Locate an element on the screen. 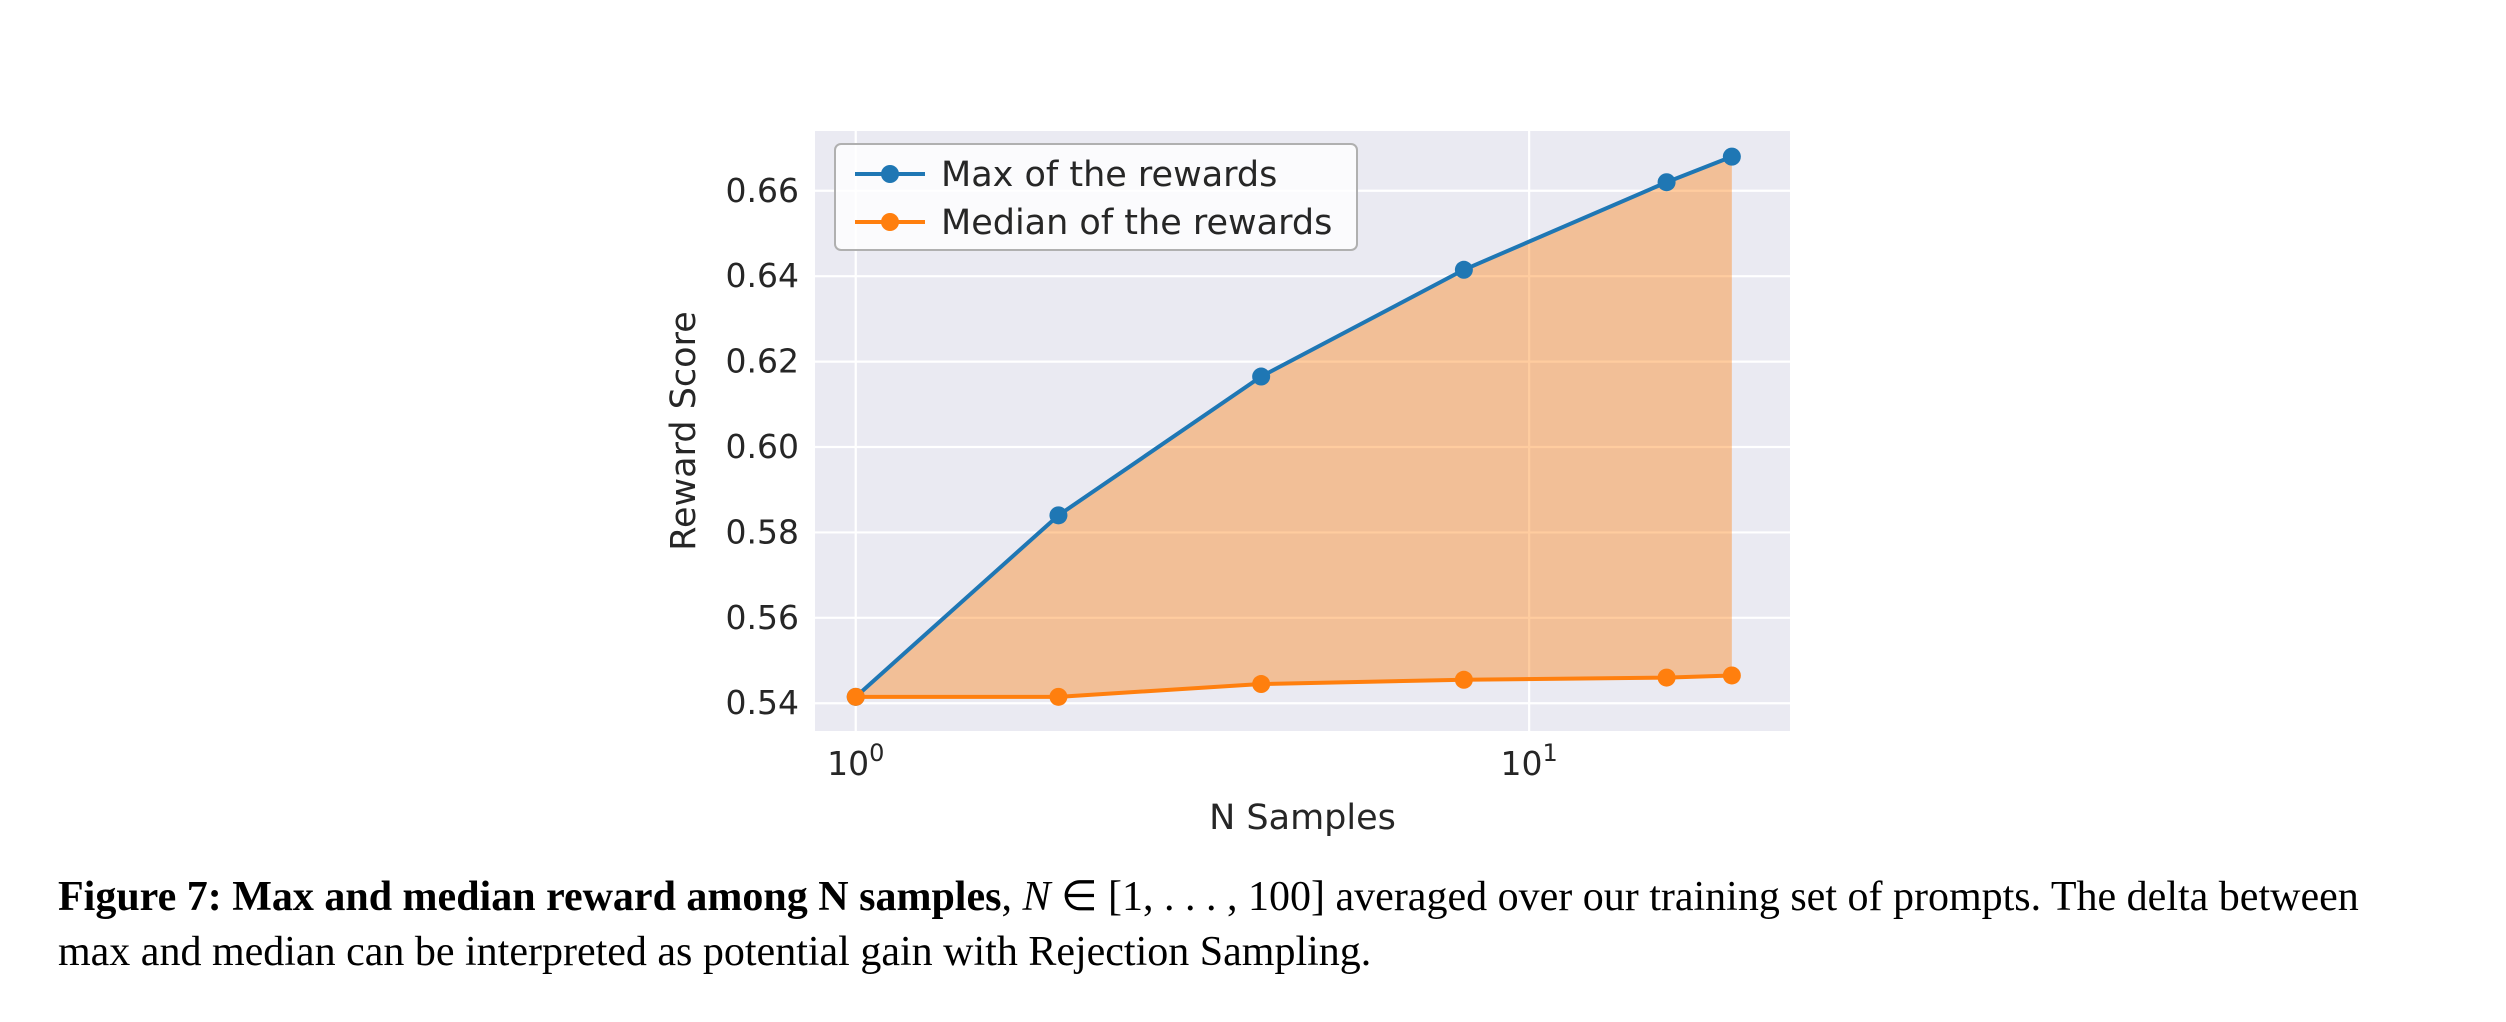 The height and width of the screenshot is (1022, 2506). y-tick-label: 0.54 is located at coordinates (762, 702).